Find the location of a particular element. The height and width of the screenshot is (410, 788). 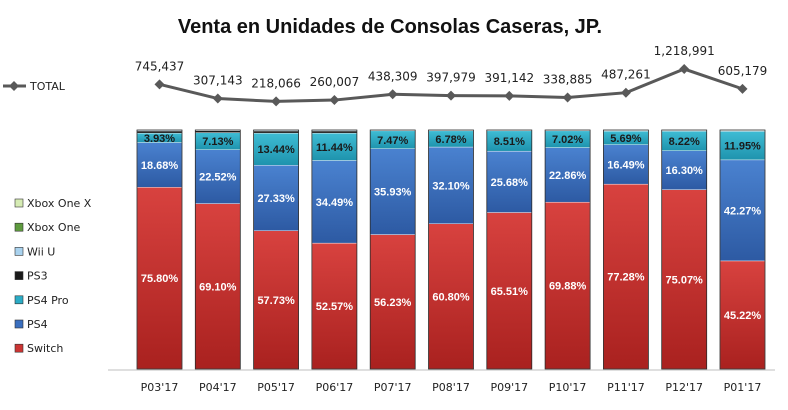

data-label-ps4: 35.93% is located at coordinates (393, 193).